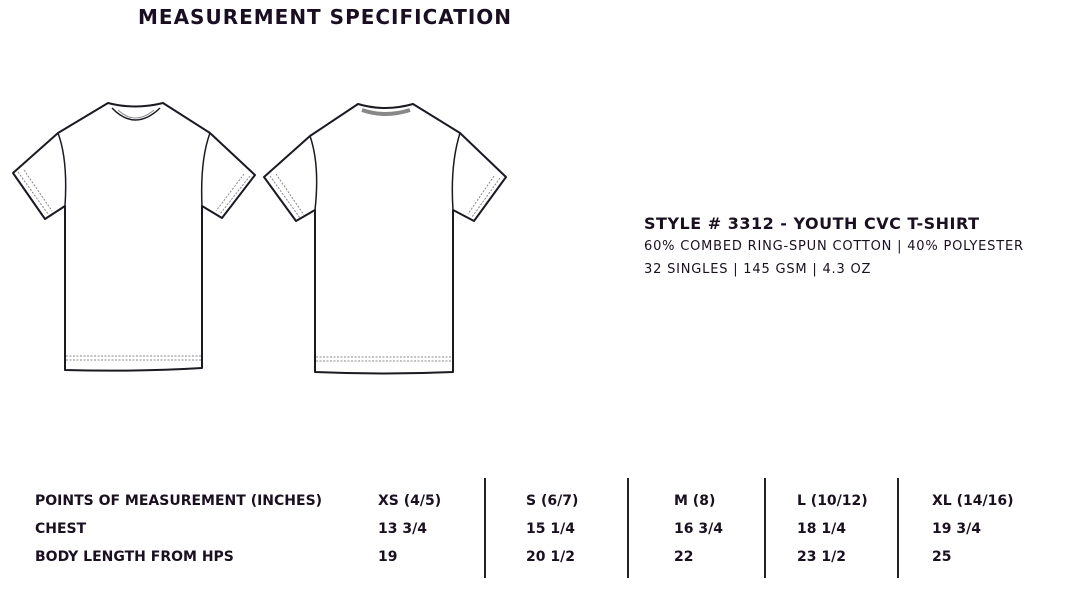  What do you see at coordinates (942, 557) in the screenshot?
I see `table-cell: 25` at bounding box center [942, 557].